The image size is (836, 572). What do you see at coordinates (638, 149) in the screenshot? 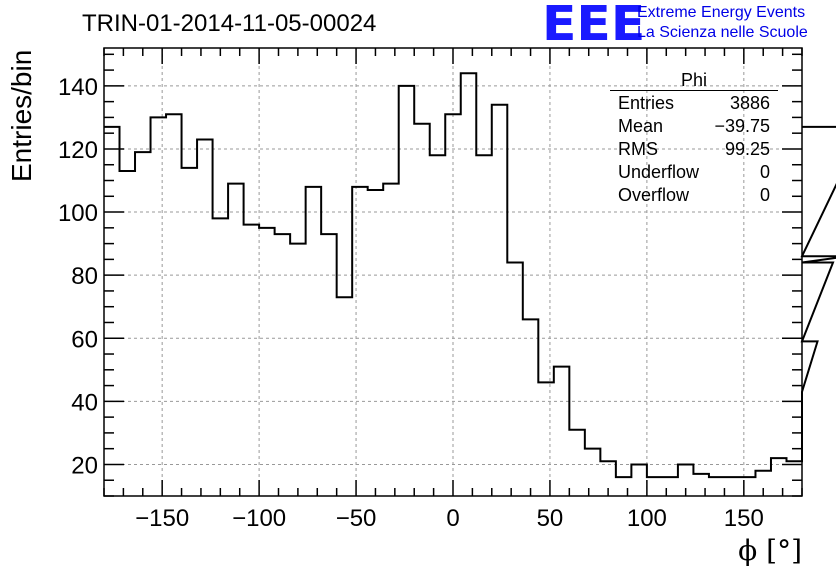
I see `stats-label: RMS` at bounding box center [638, 149].